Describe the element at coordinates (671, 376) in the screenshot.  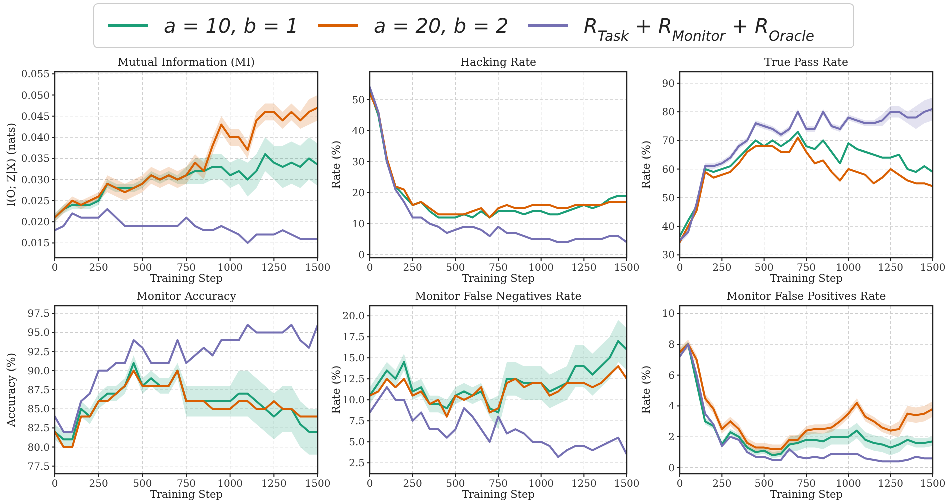
I see `y-tick-label: 6` at that location.